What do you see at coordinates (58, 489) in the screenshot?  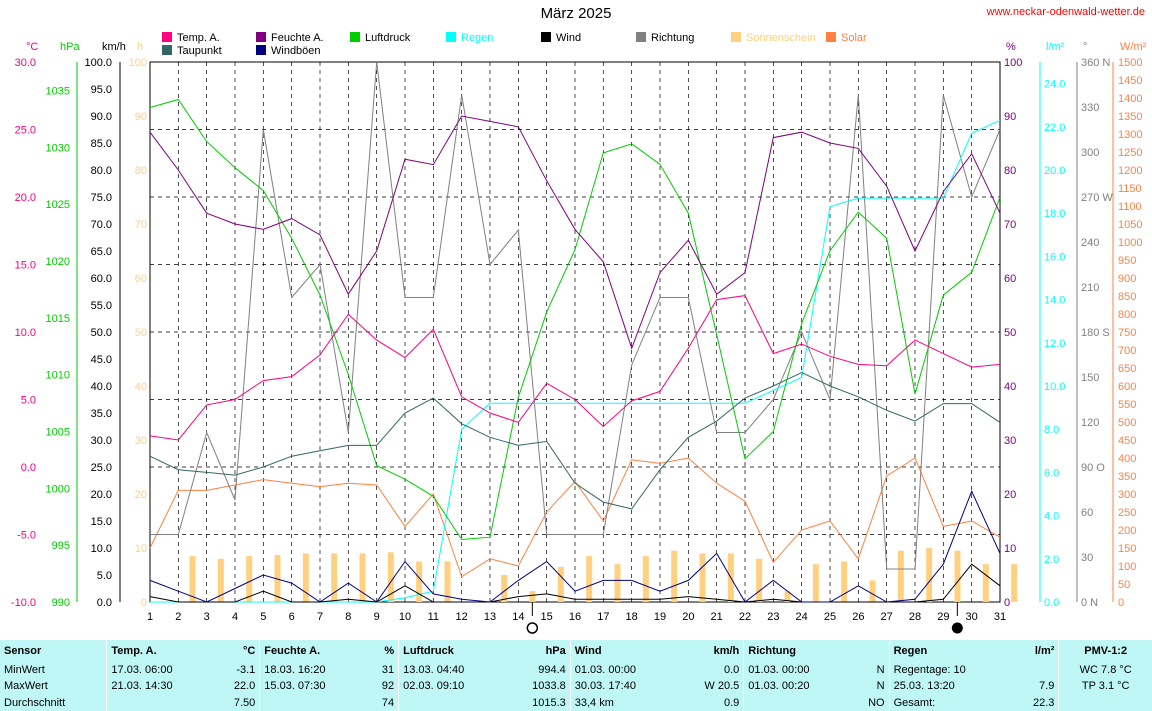 I see `y-tick-label-hpa: 1000` at bounding box center [58, 489].